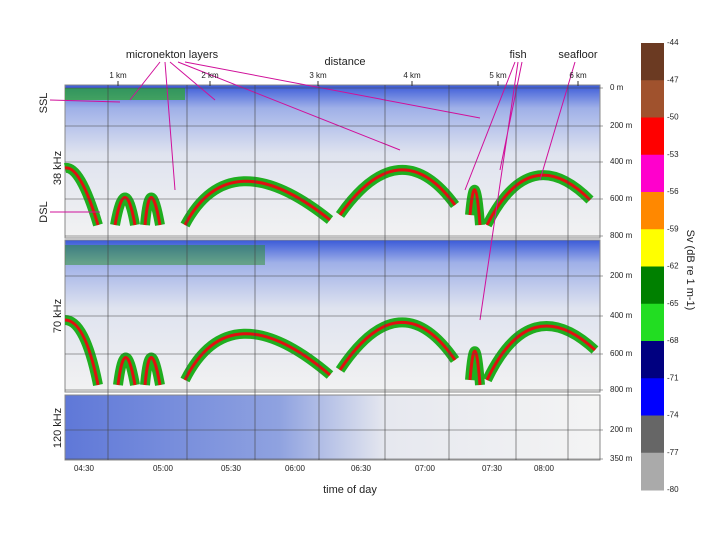 This screenshot has height=540, width=720. I want to click on colorbar-tick-label: -44, so click(673, 42).